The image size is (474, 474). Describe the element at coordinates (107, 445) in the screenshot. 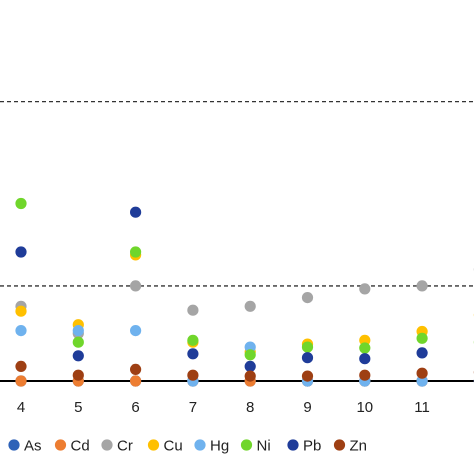

I see `legend-marker-cr` at that location.